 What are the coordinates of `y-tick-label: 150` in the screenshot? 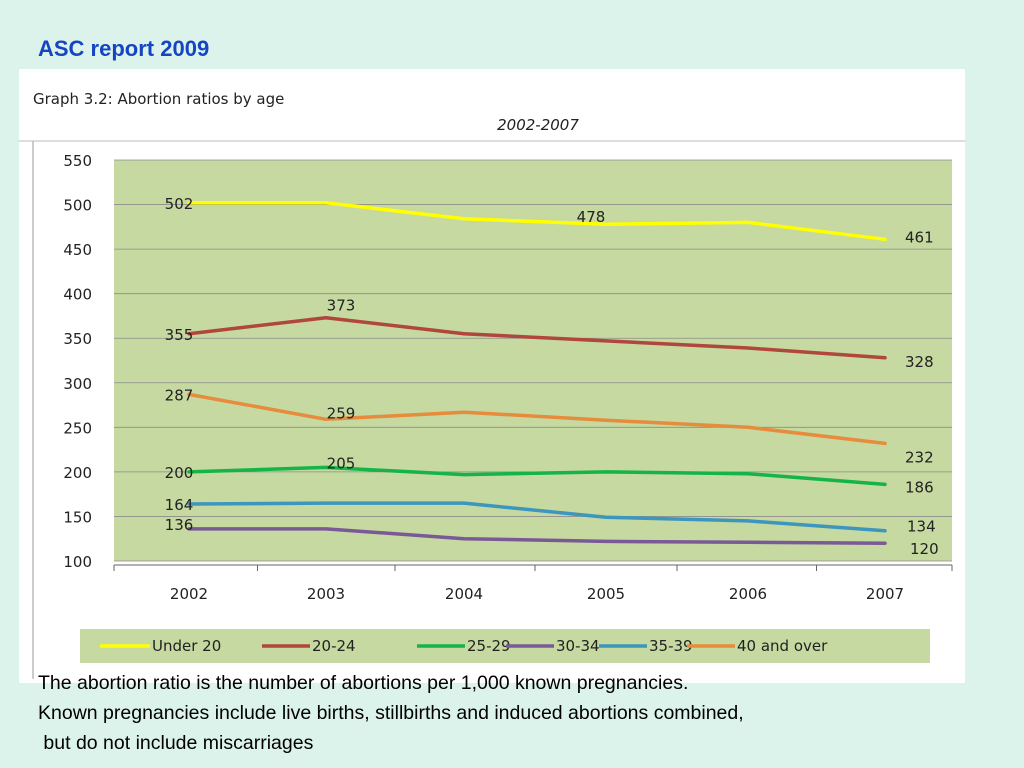 It's located at (77, 517).